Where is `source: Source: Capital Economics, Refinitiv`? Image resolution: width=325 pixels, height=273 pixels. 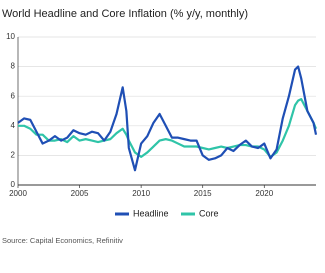
source: Source: Capital Economics, Refinitiv is located at coordinates (62, 240).